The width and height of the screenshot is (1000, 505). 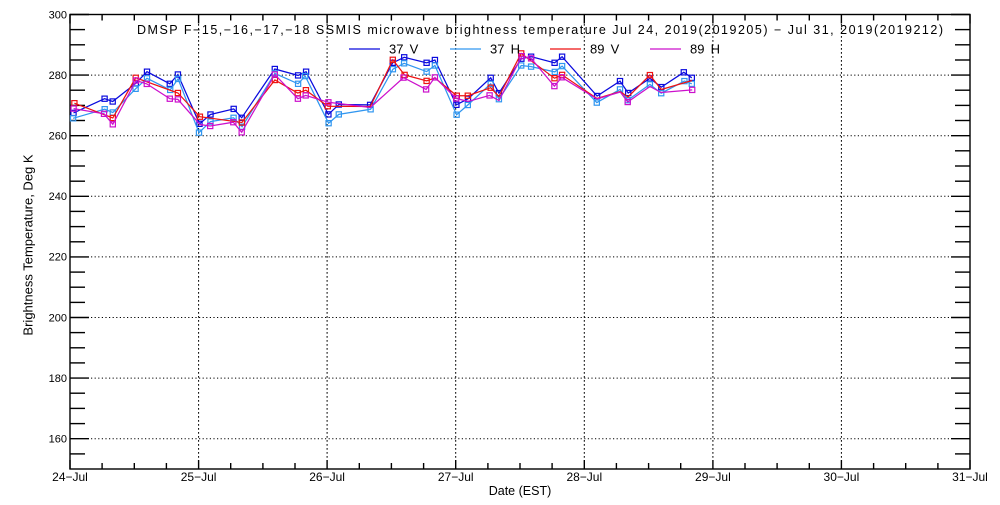 What do you see at coordinates (58, 318) in the screenshot?
I see `svg-text: 200` at bounding box center [58, 318].